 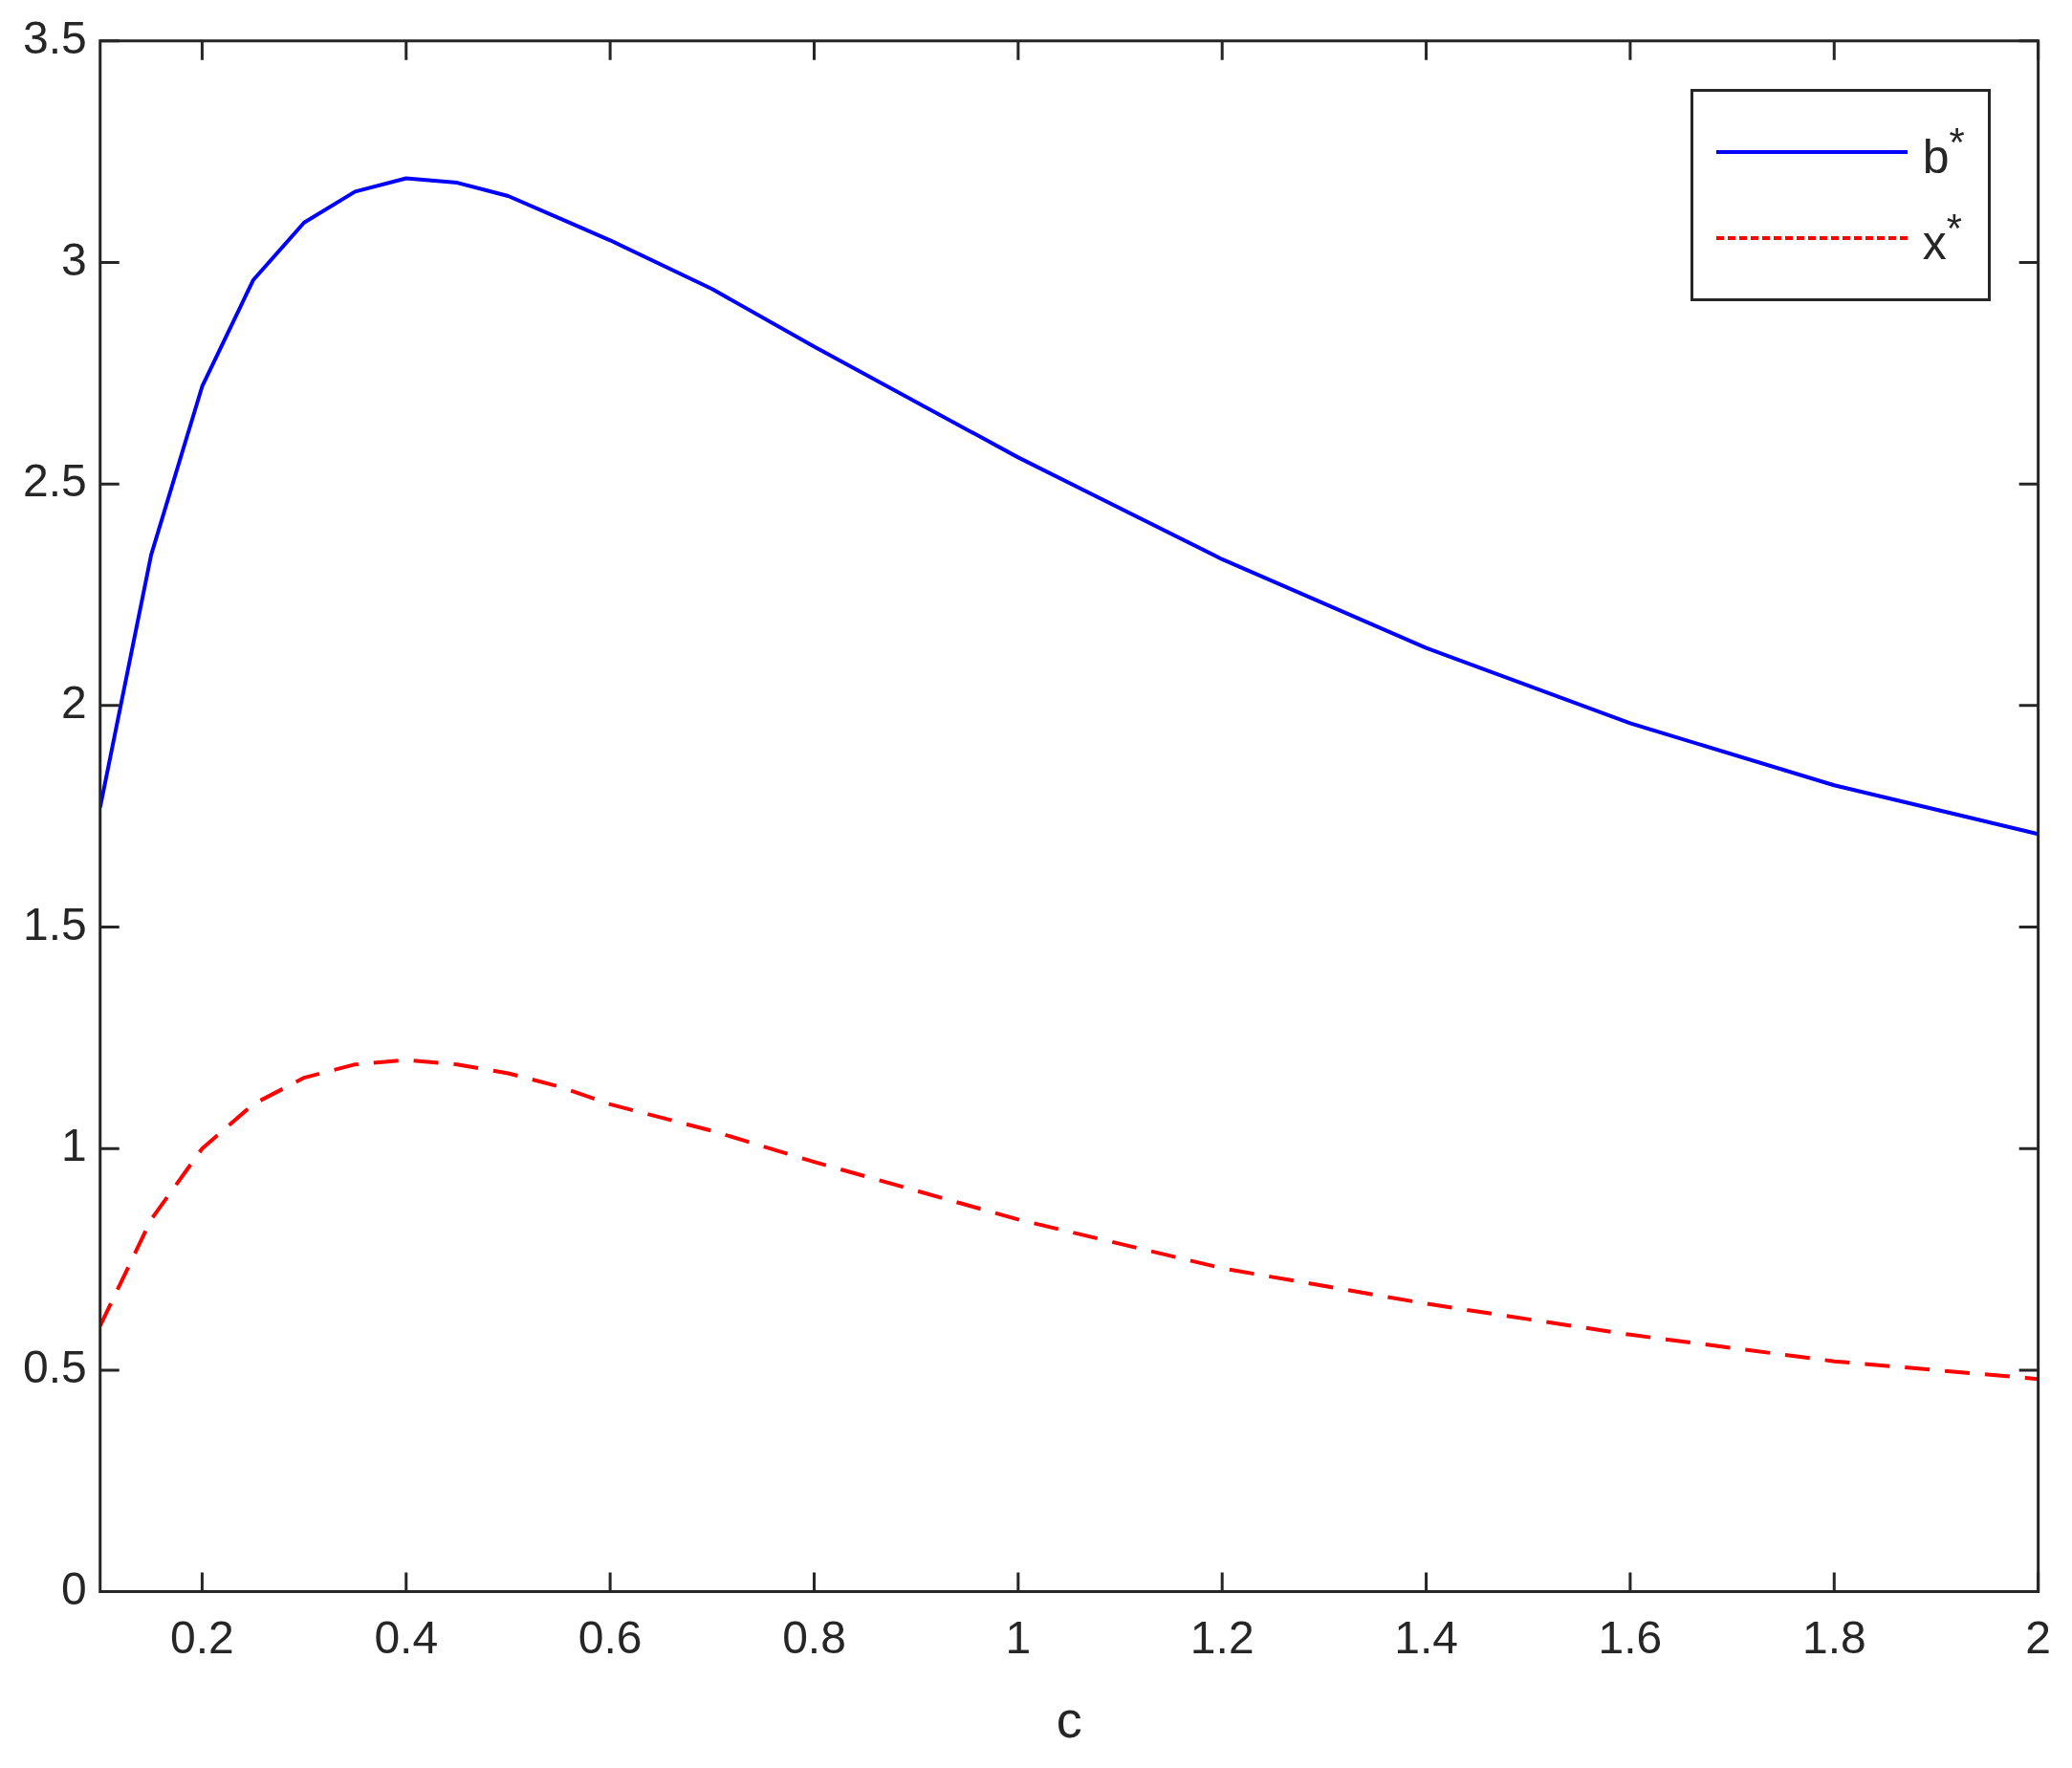 I want to click on x-axis-title: c, so click(x=1069, y=1720).